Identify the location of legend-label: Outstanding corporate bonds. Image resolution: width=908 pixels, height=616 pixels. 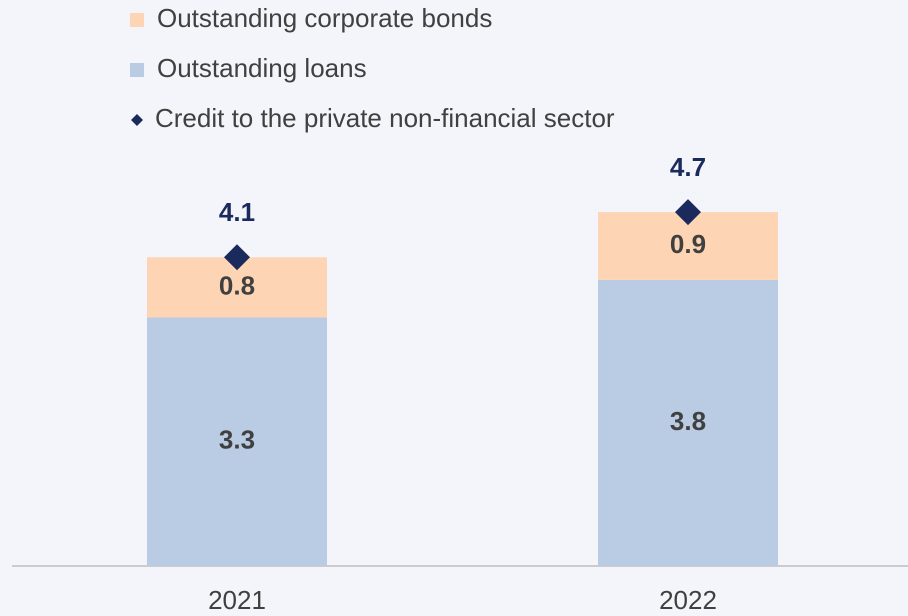
(324, 18).